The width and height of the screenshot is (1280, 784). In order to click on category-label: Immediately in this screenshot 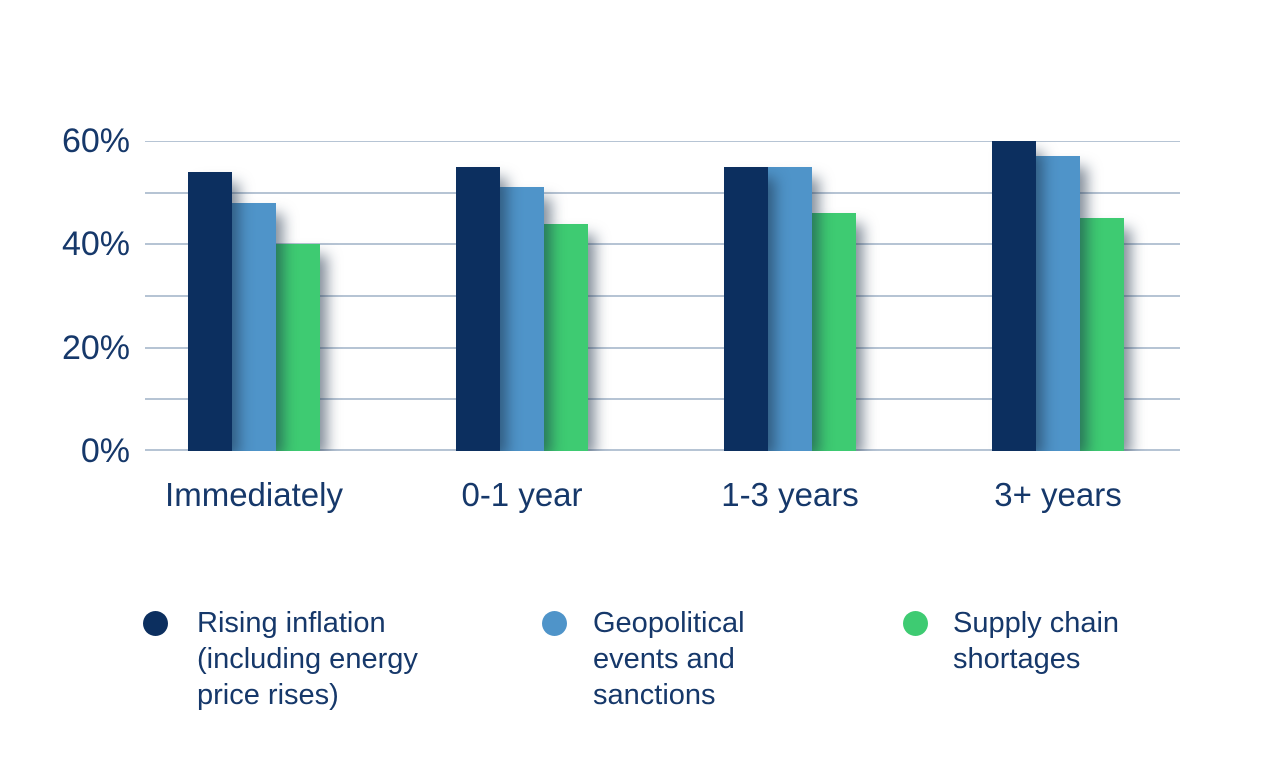, I will do `click(254, 494)`.